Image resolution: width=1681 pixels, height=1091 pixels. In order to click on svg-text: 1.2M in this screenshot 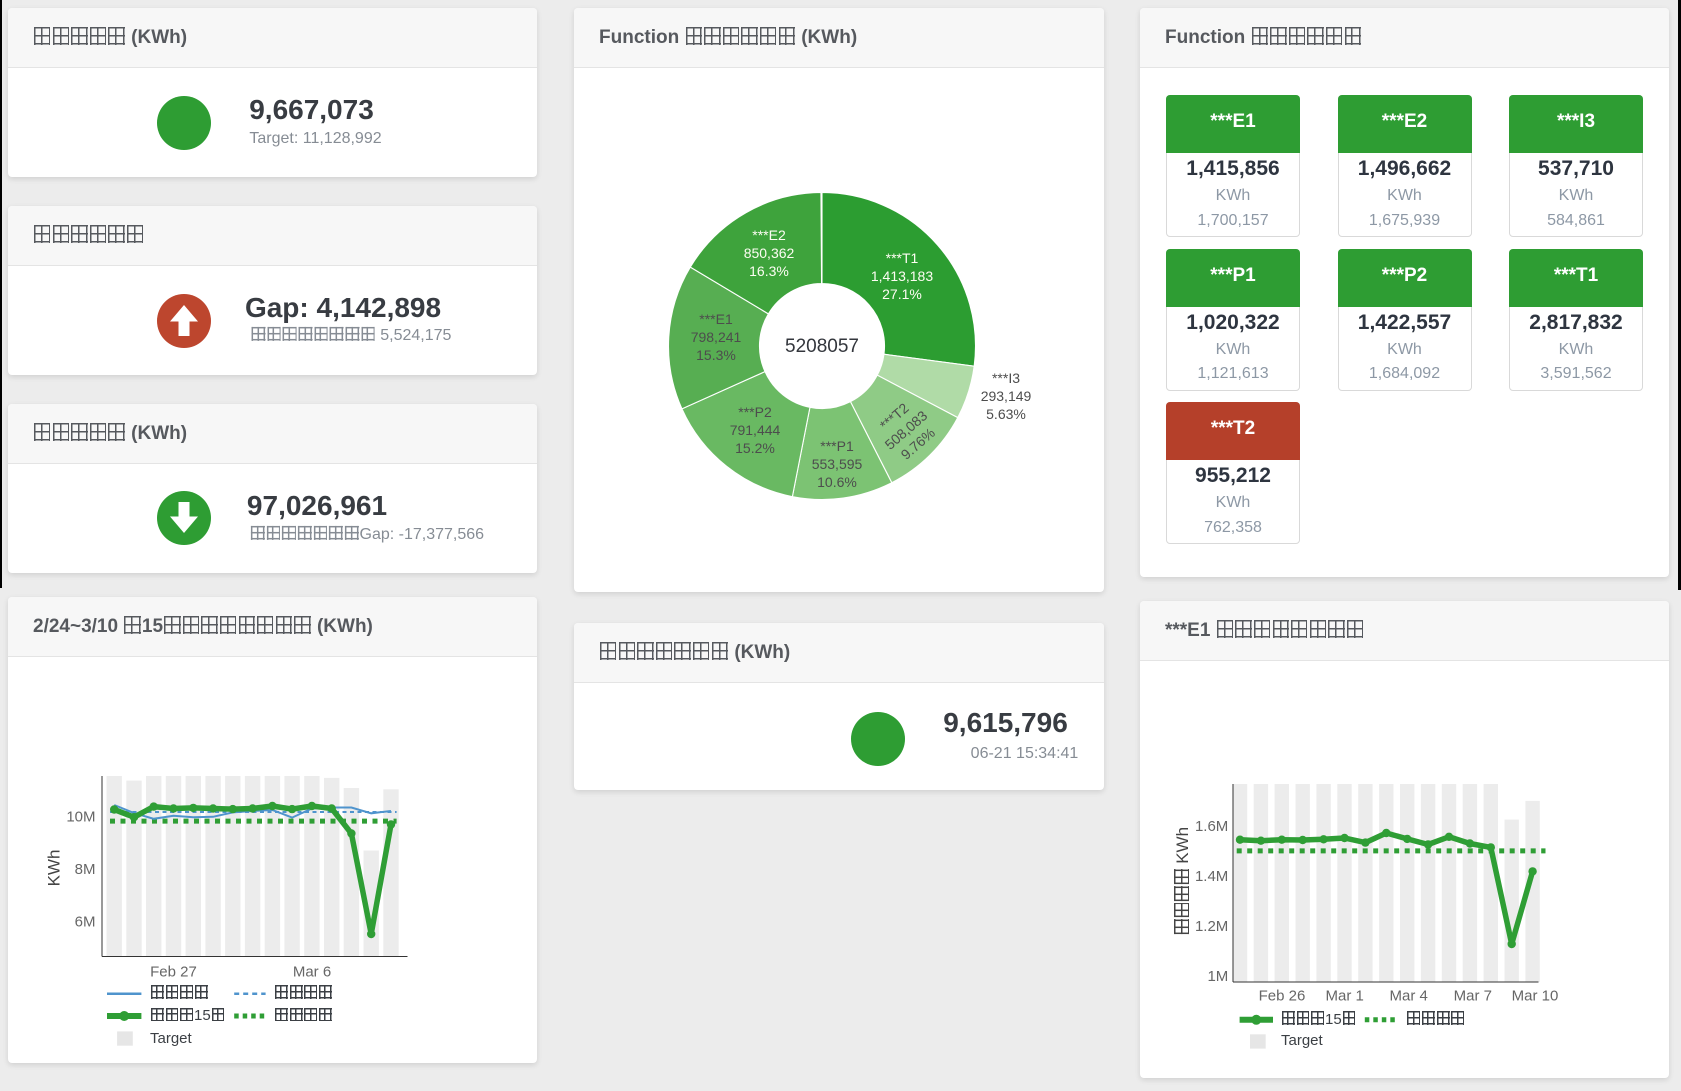, I will do `click(1211, 926)`.